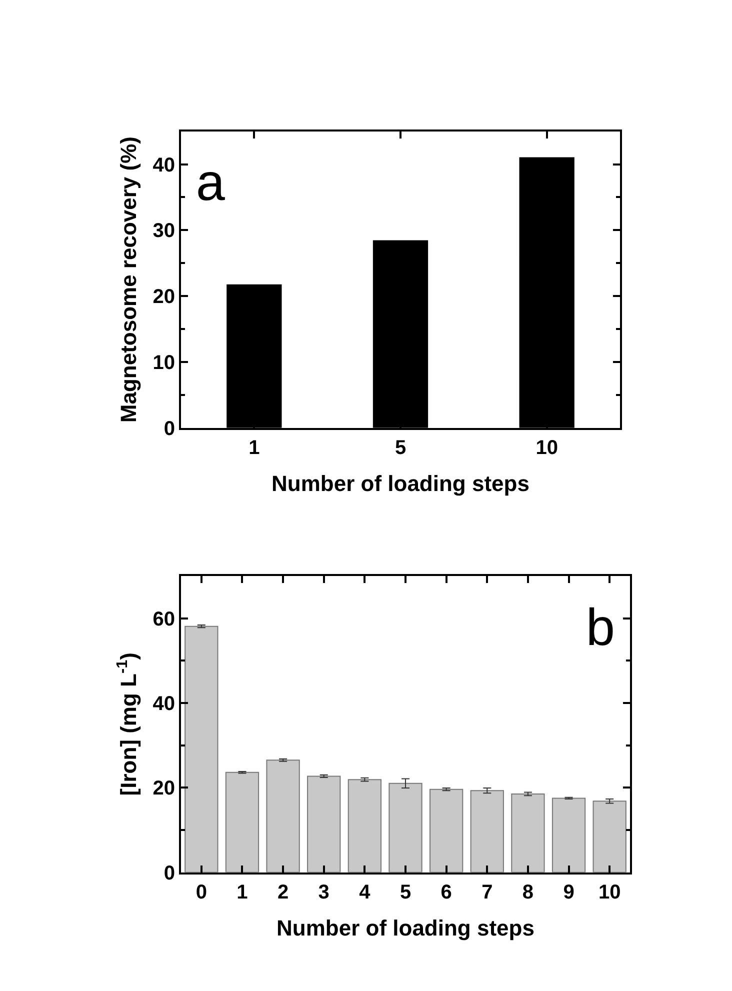 The width and height of the screenshot is (732, 991). Describe the element at coordinates (365, 892) in the screenshot. I see `x-tick-label: 4` at that location.